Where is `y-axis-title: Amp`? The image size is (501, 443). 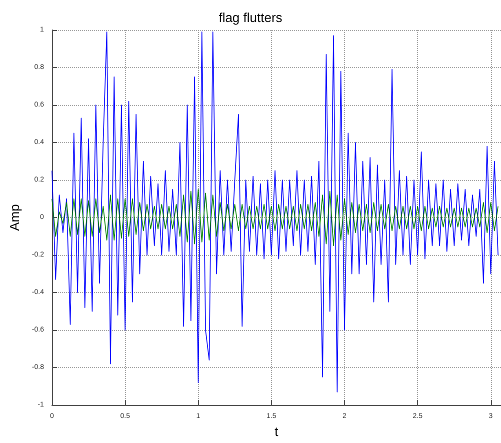
y-axis-title: Amp is located at coordinates (14, 217).